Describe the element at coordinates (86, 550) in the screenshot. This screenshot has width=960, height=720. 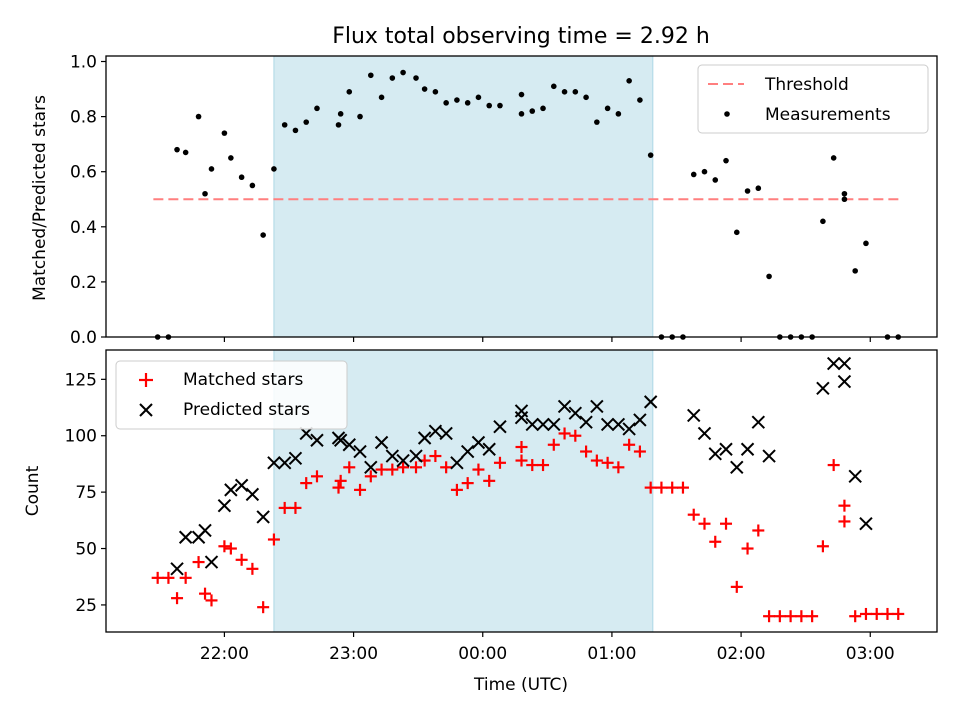
I see `bottom-y-tick-label-1: 50` at that location.